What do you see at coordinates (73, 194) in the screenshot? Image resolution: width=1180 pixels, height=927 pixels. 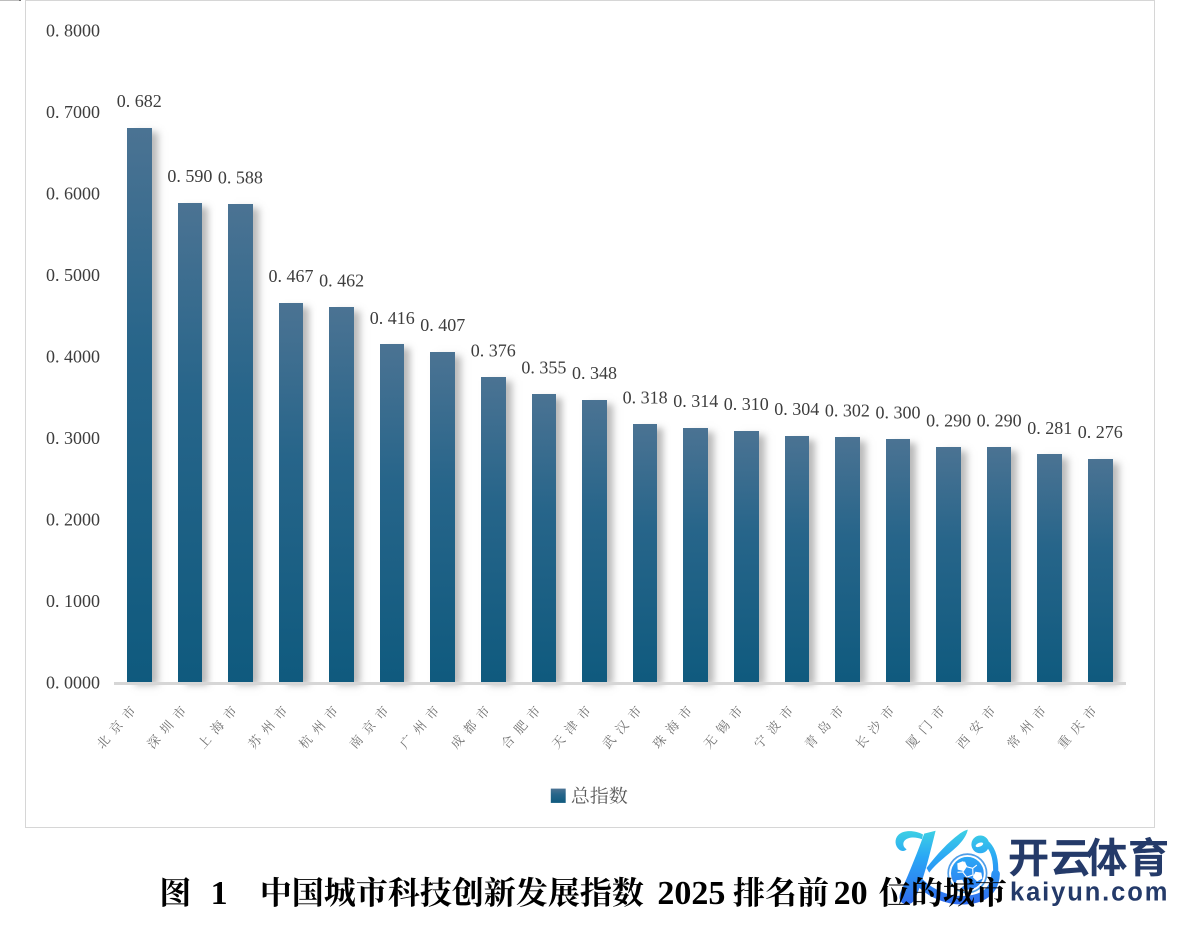 I see `svg-text: 0. 6000` at bounding box center [73, 194].